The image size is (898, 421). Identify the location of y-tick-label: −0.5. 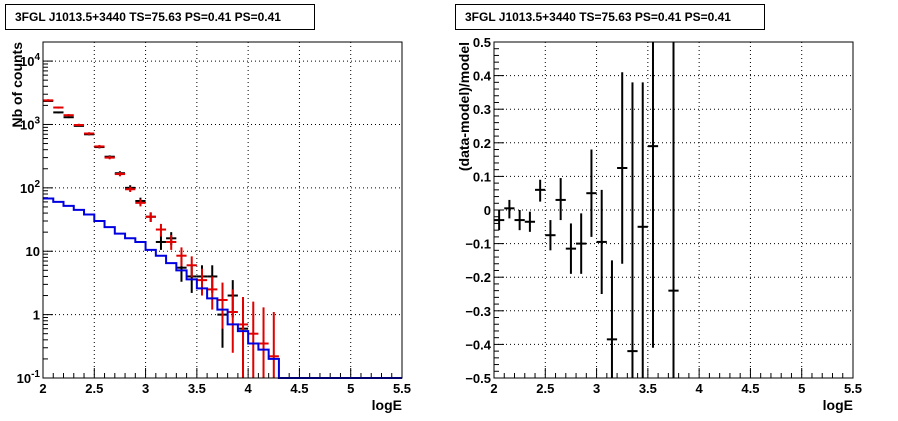
(478, 378).